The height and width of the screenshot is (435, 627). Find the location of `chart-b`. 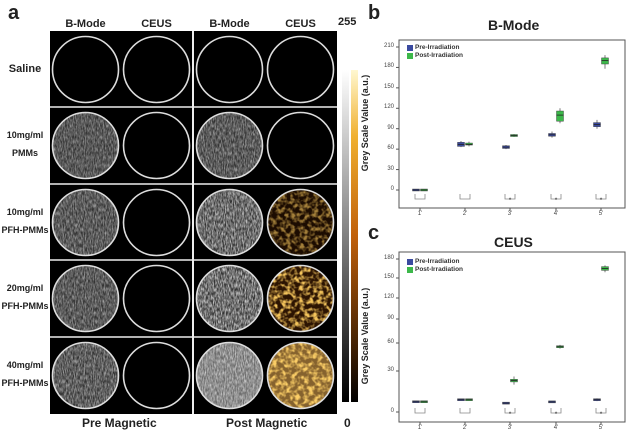

chart-b is located at coordinates (511, 125).